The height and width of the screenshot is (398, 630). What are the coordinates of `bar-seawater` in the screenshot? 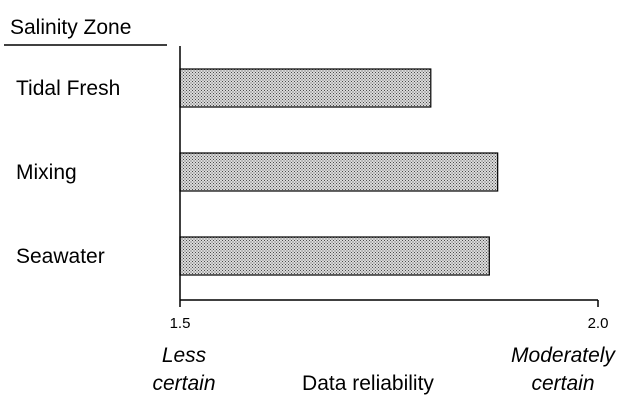 It's located at (334, 256).